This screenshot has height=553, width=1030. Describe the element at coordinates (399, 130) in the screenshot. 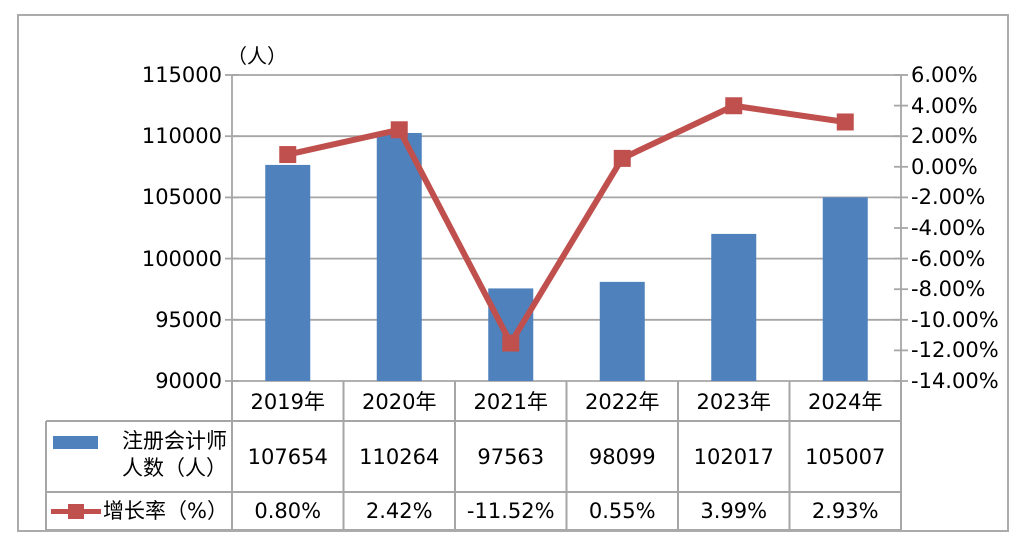

I see `line-marker-2020年` at that location.